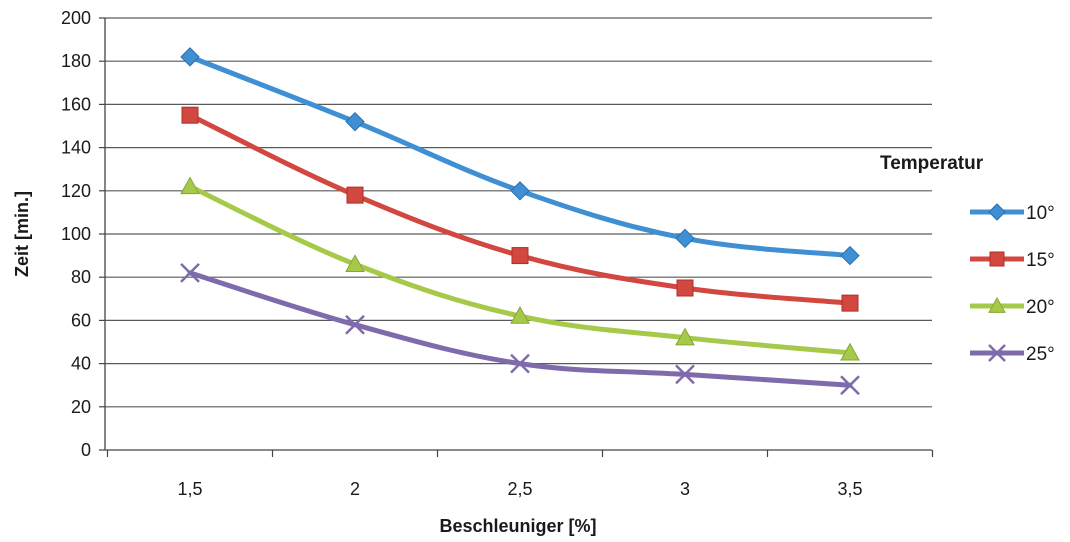 The width and height of the screenshot is (1070, 542). I want to click on y-tick-label: 40, so click(81, 364).